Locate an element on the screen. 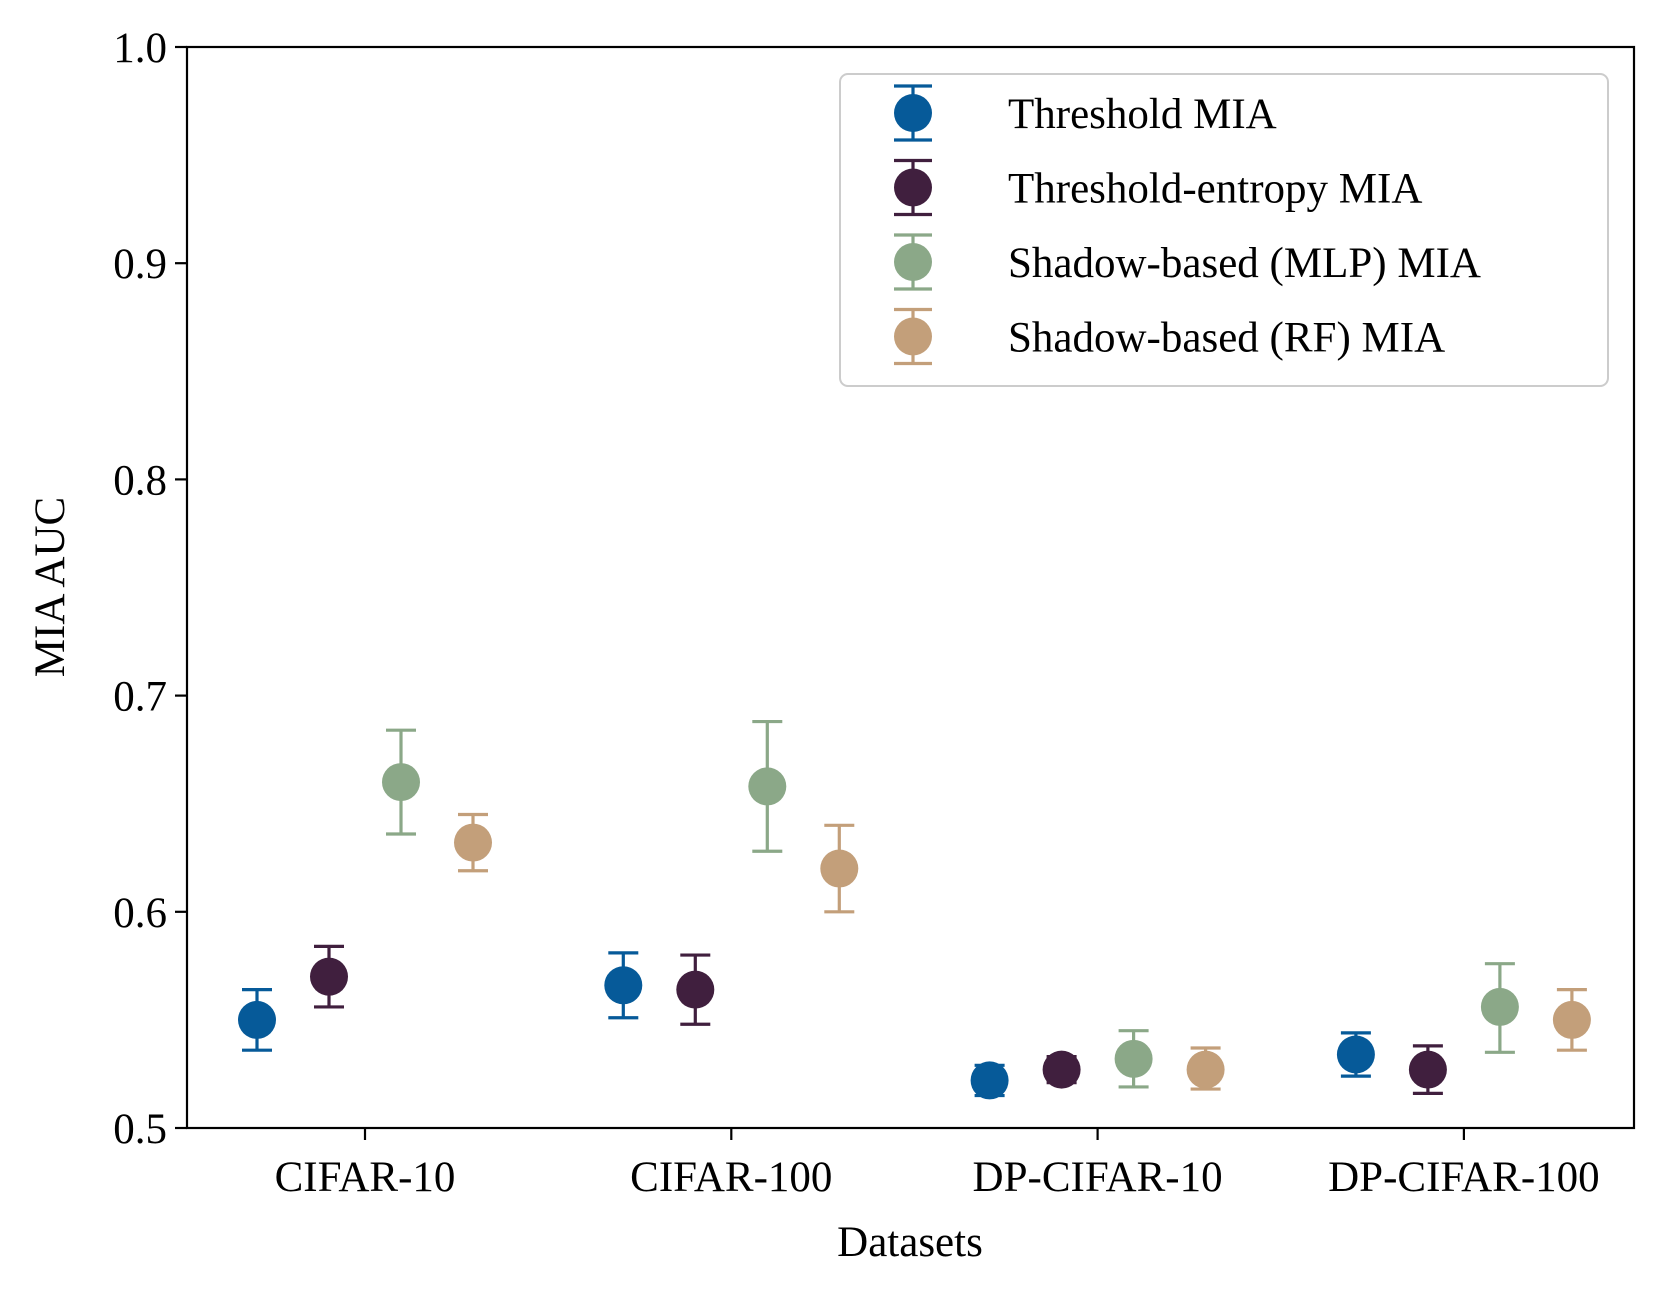 The width and height of the screenshot is (1659, 1297). y-axis-label: MIA AUC is located at coordinates (50, 587).